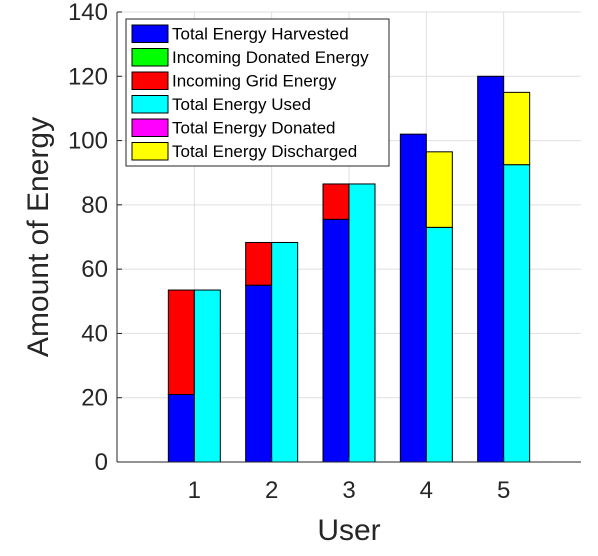 This screenshot has width=598, height=556. Describe the element at coordinates (426, 490) in the screenshot. I see `x-tick-label: 4` at that location.